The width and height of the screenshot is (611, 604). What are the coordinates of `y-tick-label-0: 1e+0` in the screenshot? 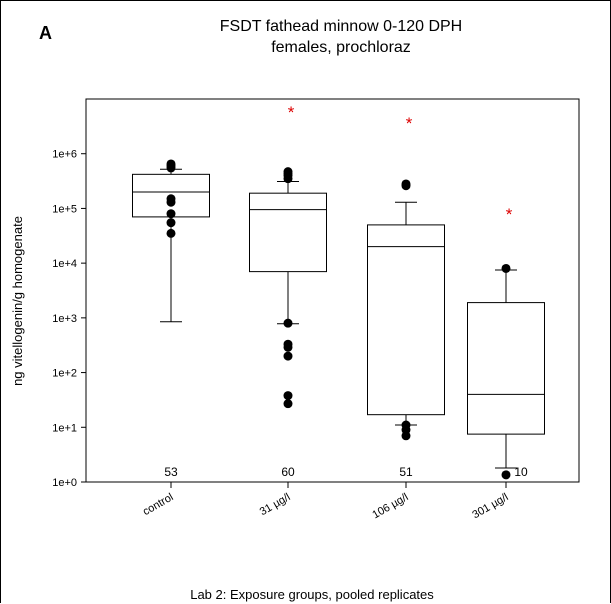 It's located at (64, 483).